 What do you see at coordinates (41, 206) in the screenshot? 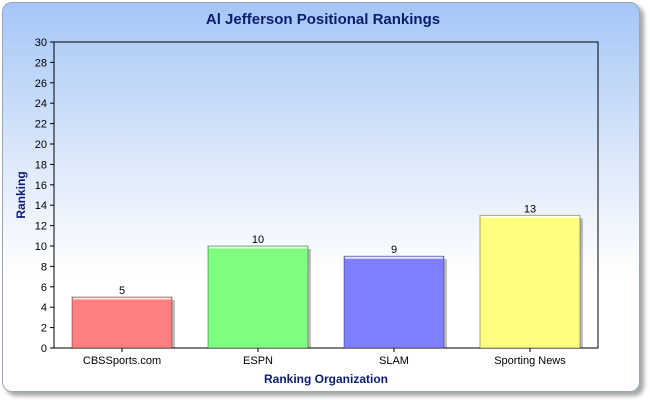
I see `y-tick-label: 14` at bounding box center [41, 206].